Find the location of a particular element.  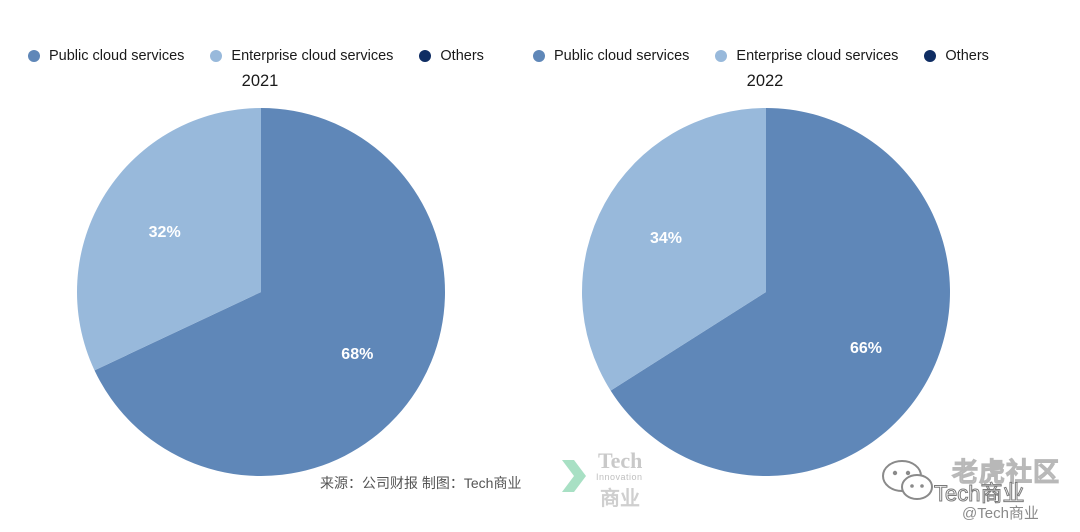

watermark-brand-text: Tech商业 is located at coordinates (979, 494).